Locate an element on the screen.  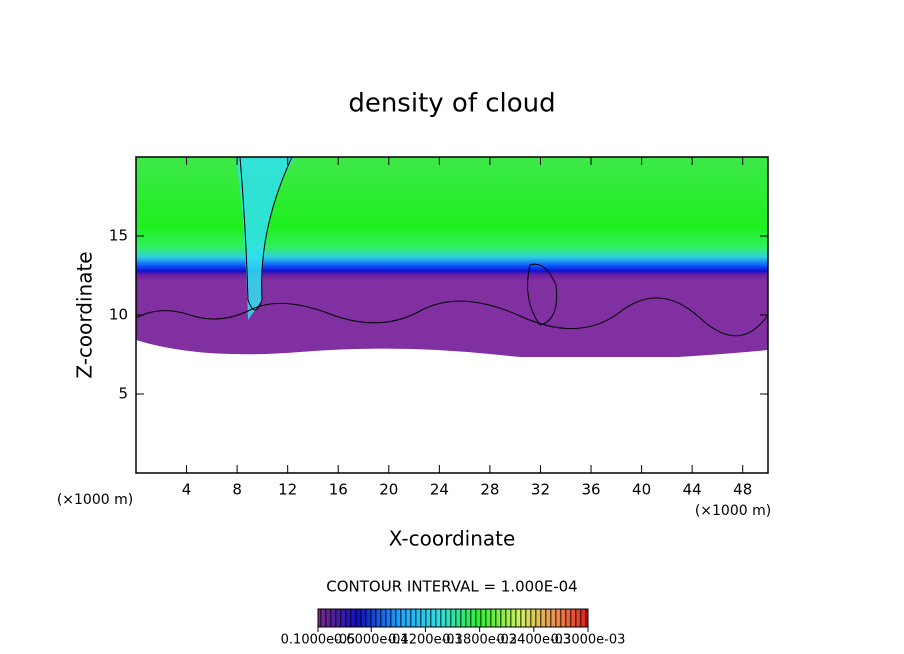
x-unit: (×1000 m) is located at coordinates (733, 511).